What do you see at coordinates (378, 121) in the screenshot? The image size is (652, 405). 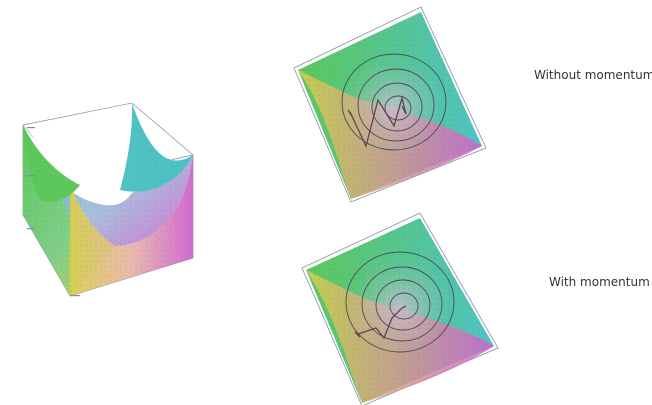 I see `without-momentum-path` at bounding box center [378, 121].